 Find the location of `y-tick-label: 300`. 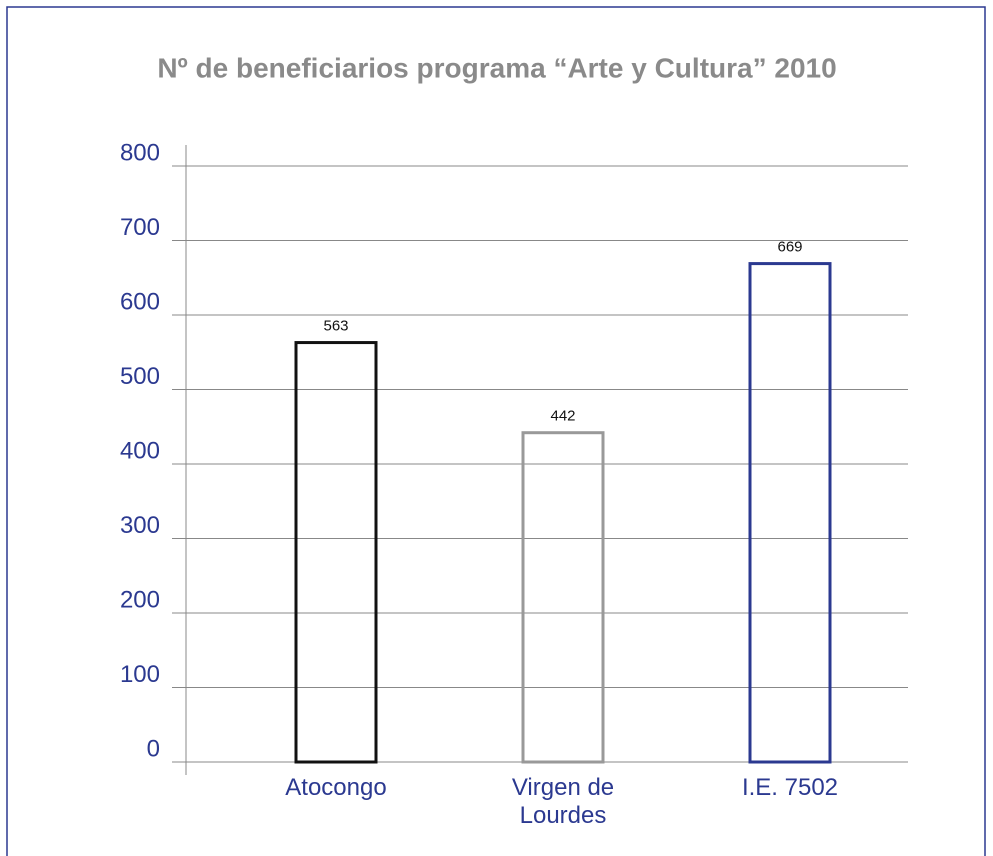

y-tick-label: 300 is located at coordinates (140, 525).